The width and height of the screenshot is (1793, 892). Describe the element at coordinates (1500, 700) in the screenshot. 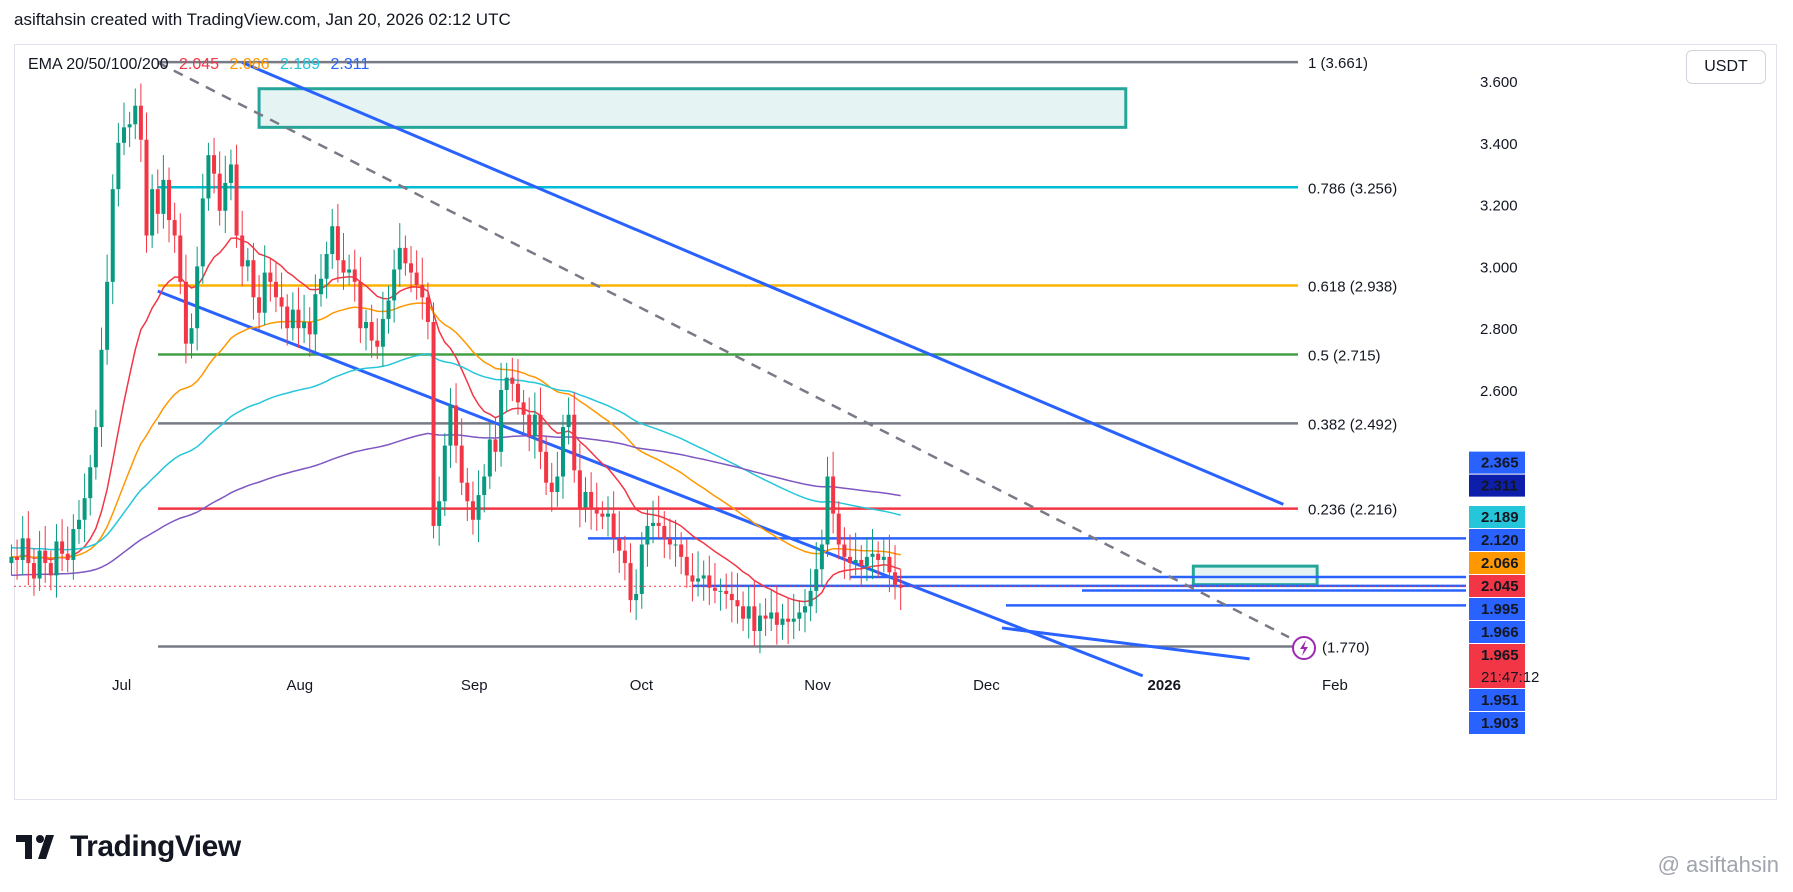

I see `price-badge-label-9: 1.951` at that location.